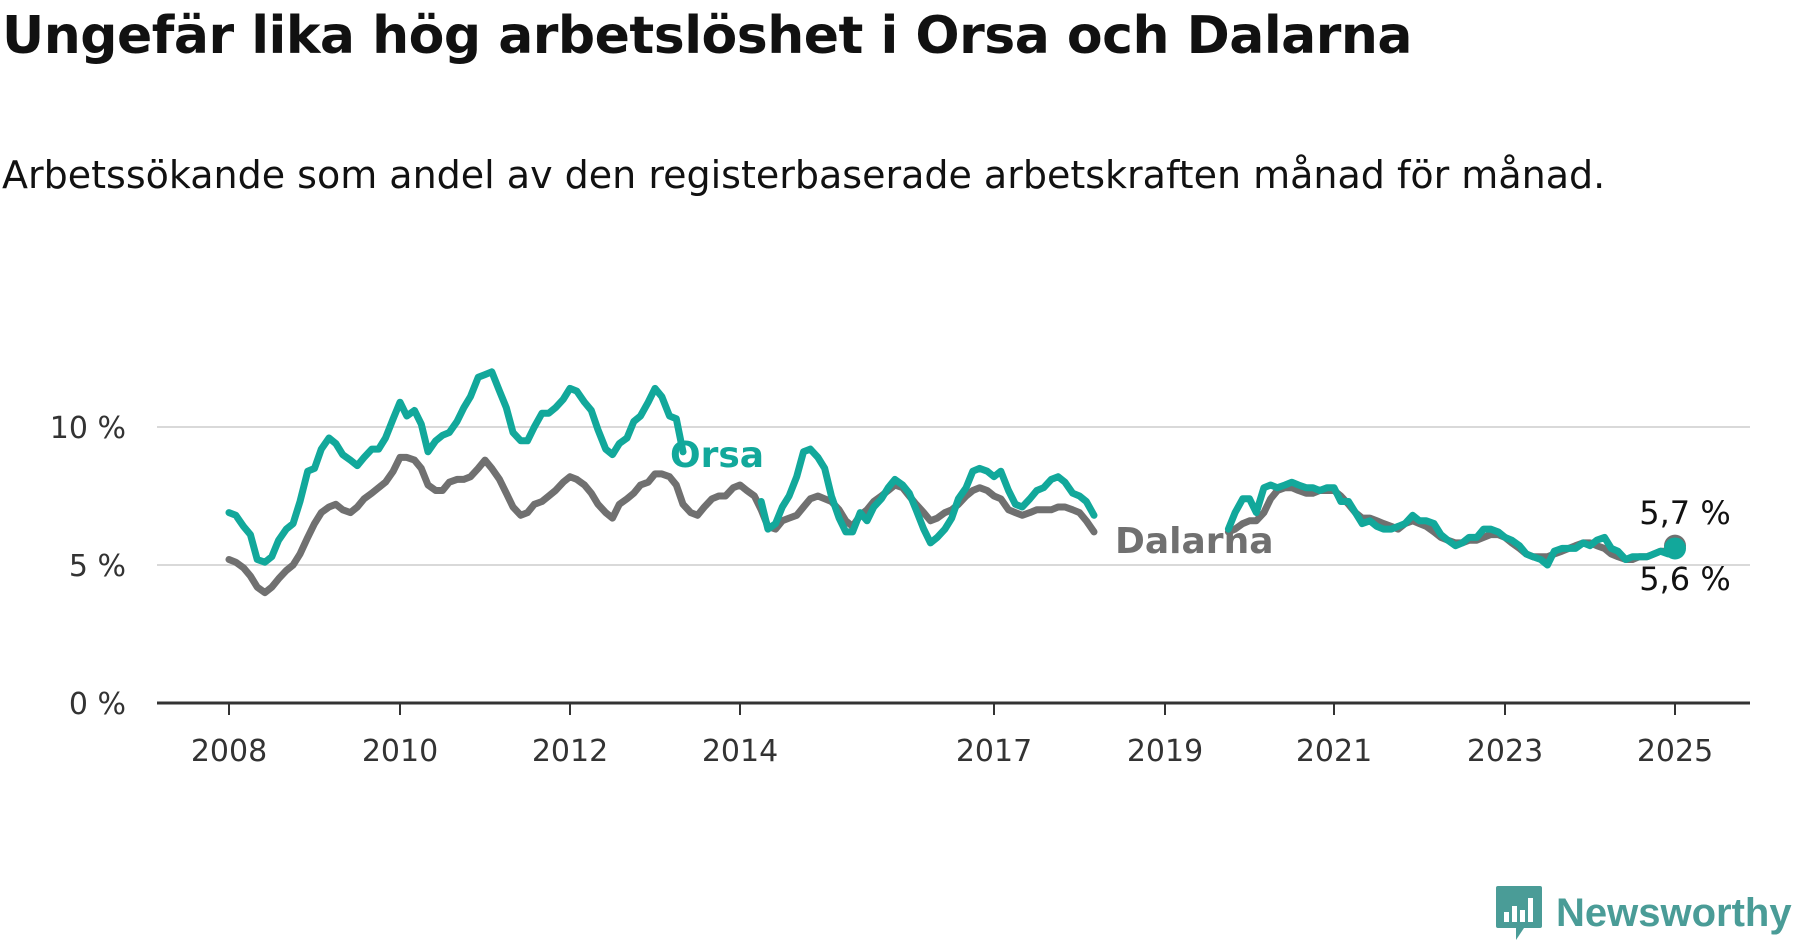 The width and height of the screenshot is (1800, 948). What do you see at coordinates (994, 751) in the screenshot?
I see `x-tick-label: 2017` at bounding box center [994, 751].